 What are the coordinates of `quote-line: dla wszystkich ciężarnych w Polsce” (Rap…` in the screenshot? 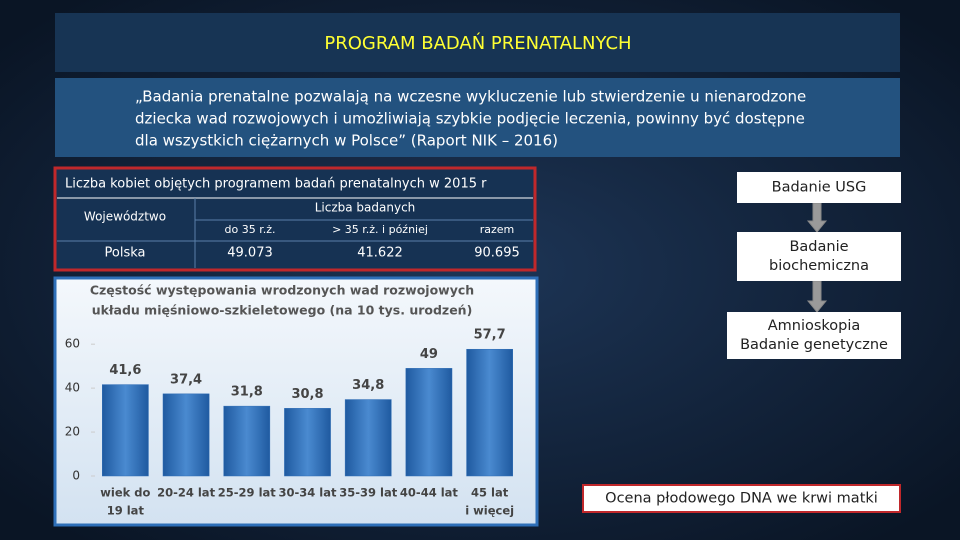 It's located at (346, 141).